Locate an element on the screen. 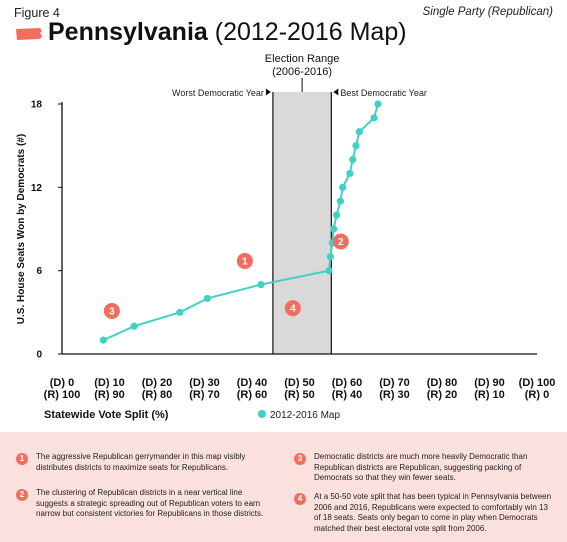  chart-title: Pennsylvania (2012-2016 Map) is located at coordinates (227, 32).